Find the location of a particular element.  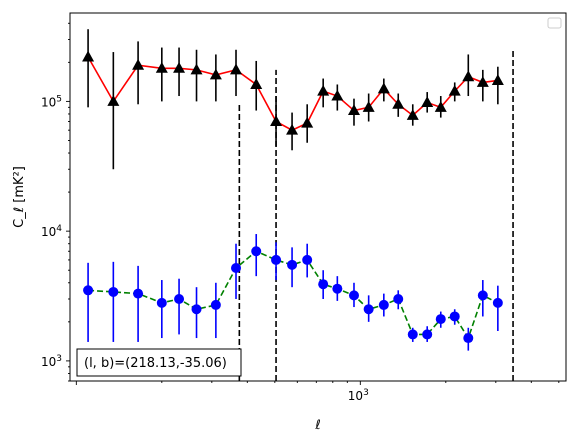

y-tick-label-2-exponent: 5 is located at coordinates (59, 99).